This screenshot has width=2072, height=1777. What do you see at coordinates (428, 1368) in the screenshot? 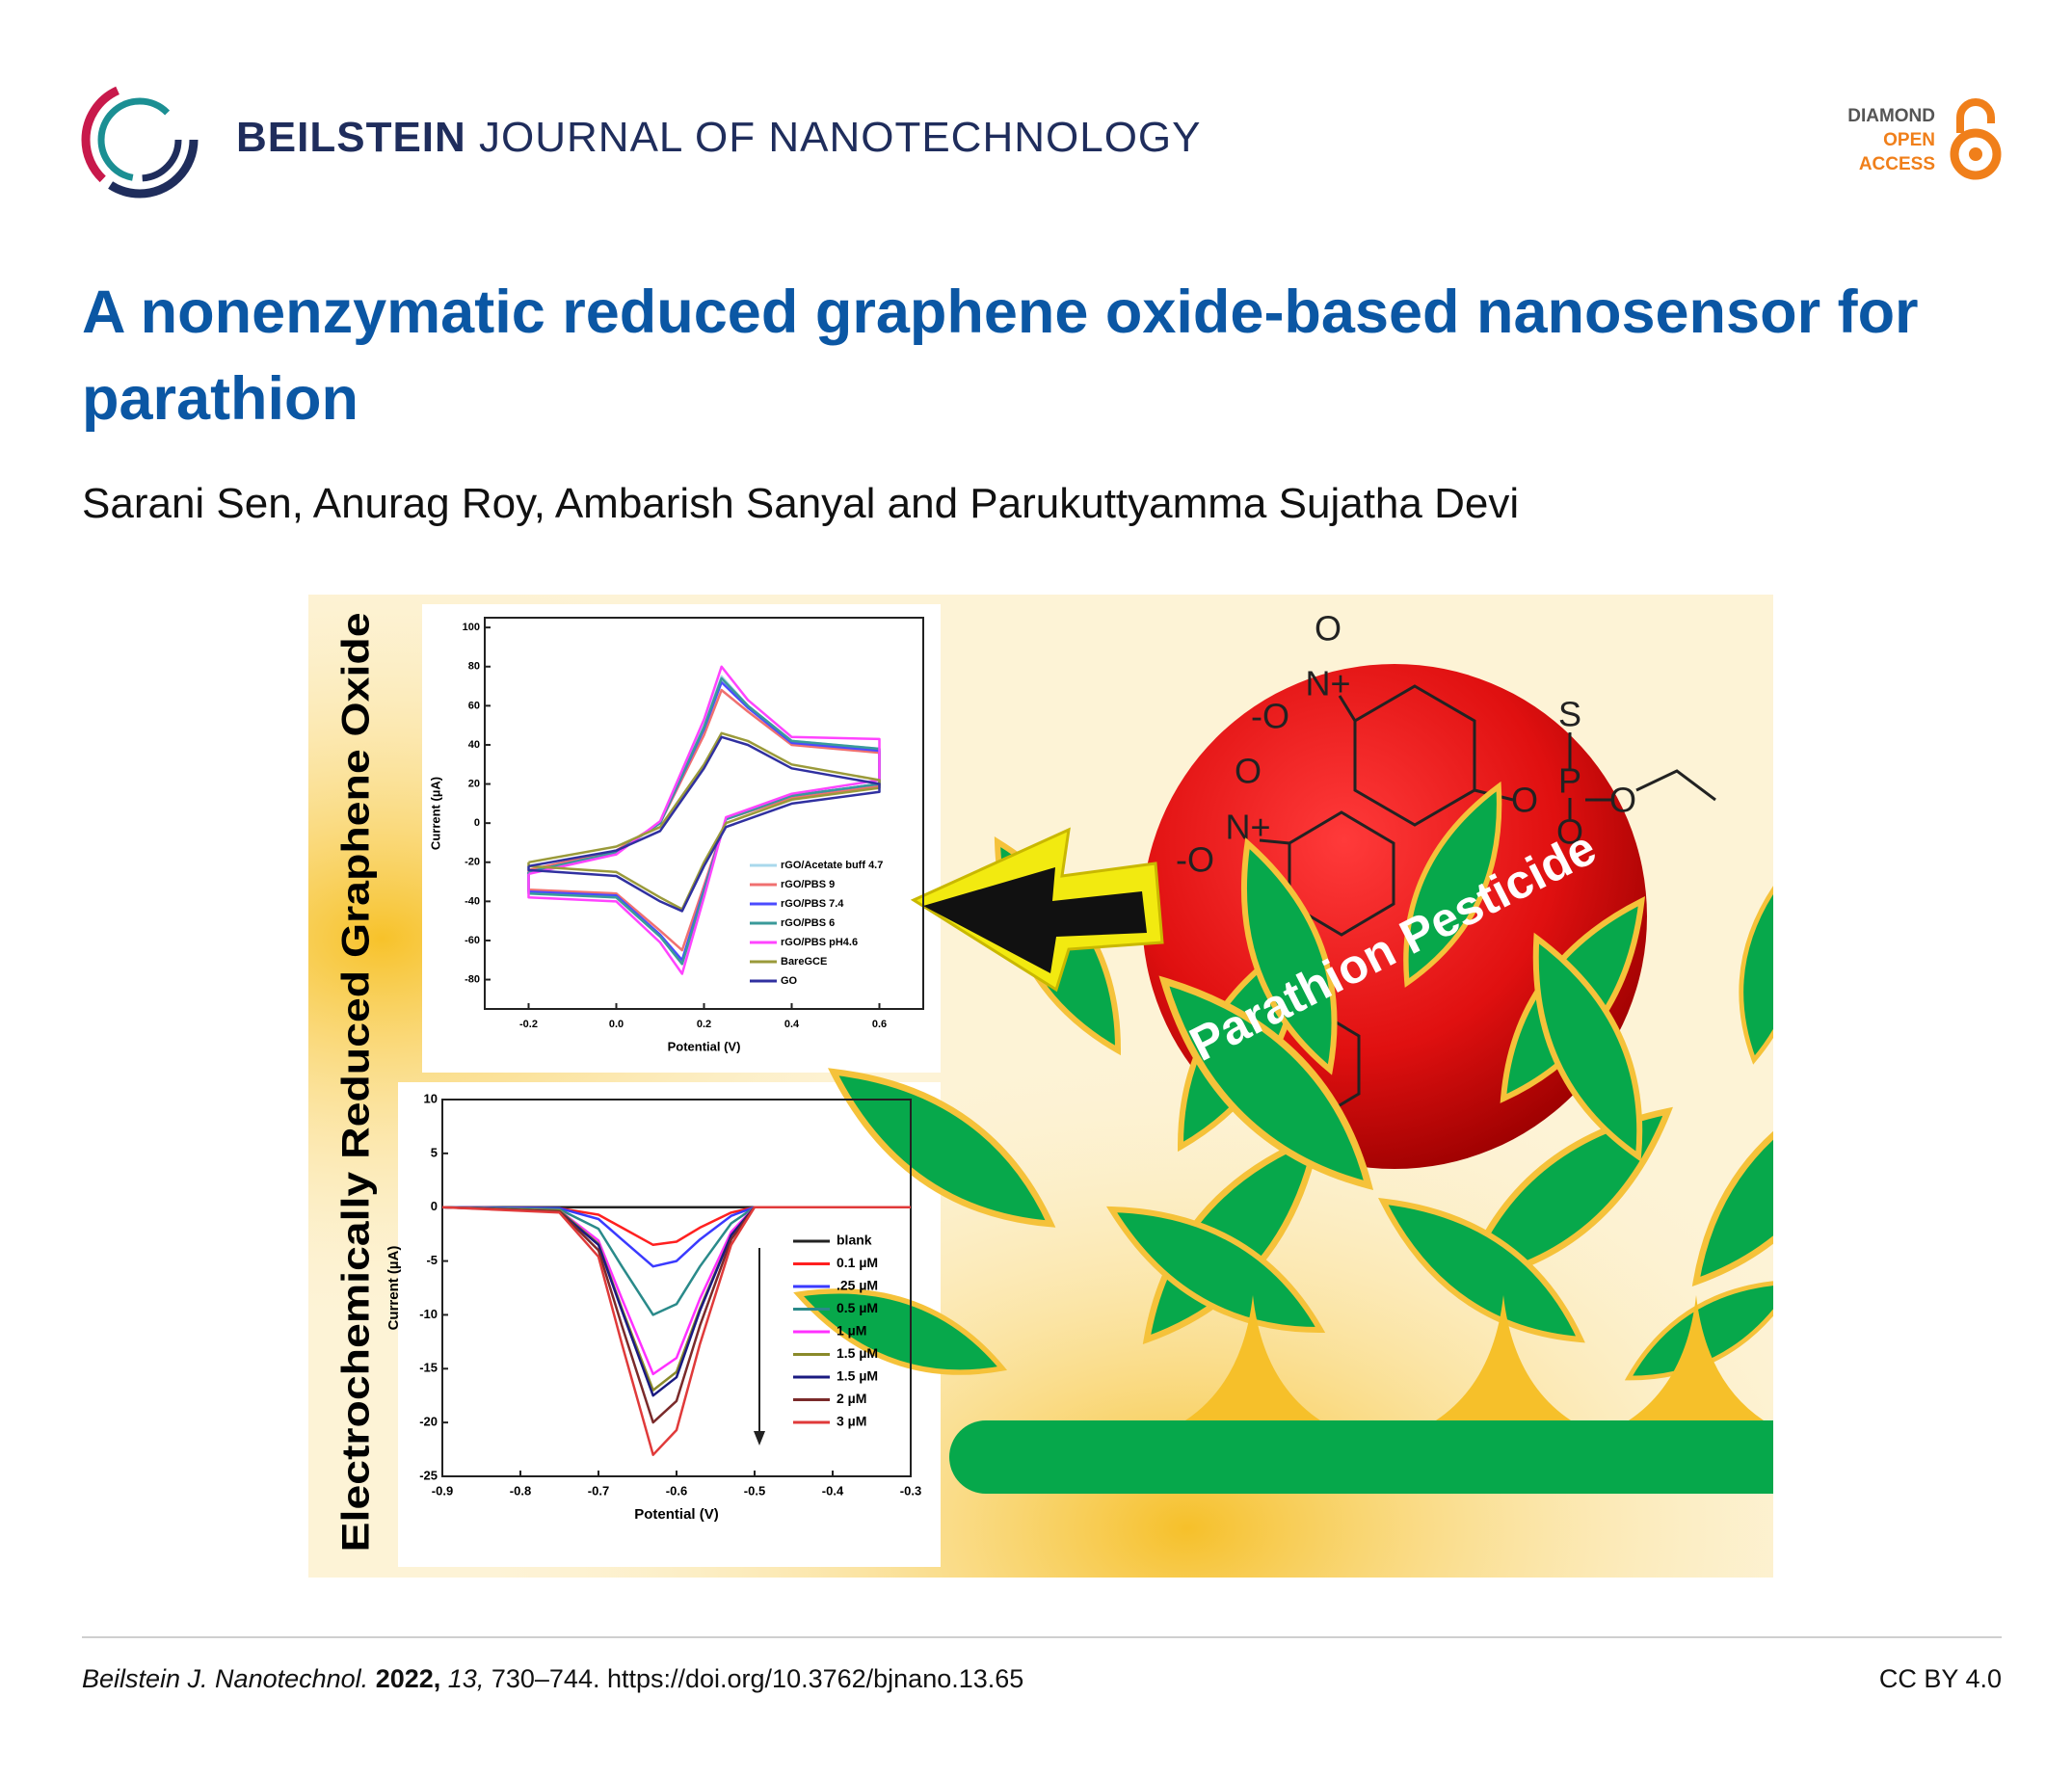
I see `y-tick-label: -15` at bounding box center [428, 1368].